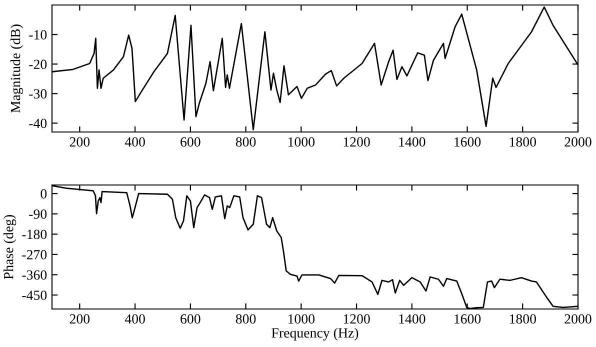 Image resolution: width=596 pixels, height=347 pixels. What do you see at coordinates (43, 194) in the screenshot?
I see `y-tick-label: 0` at bounding box center [43, 194].